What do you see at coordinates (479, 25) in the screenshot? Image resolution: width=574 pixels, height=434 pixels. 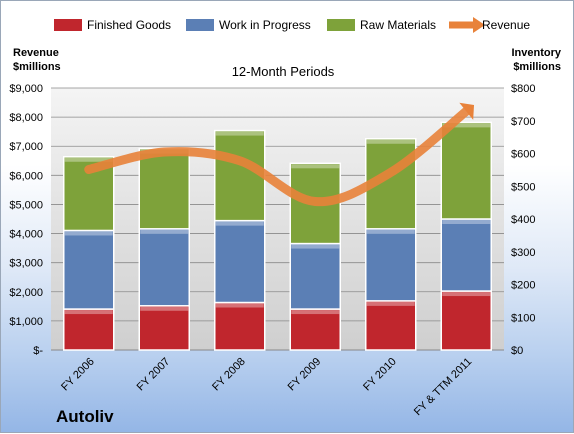 I see `legend-arrow` at bounding box center [479, 25].